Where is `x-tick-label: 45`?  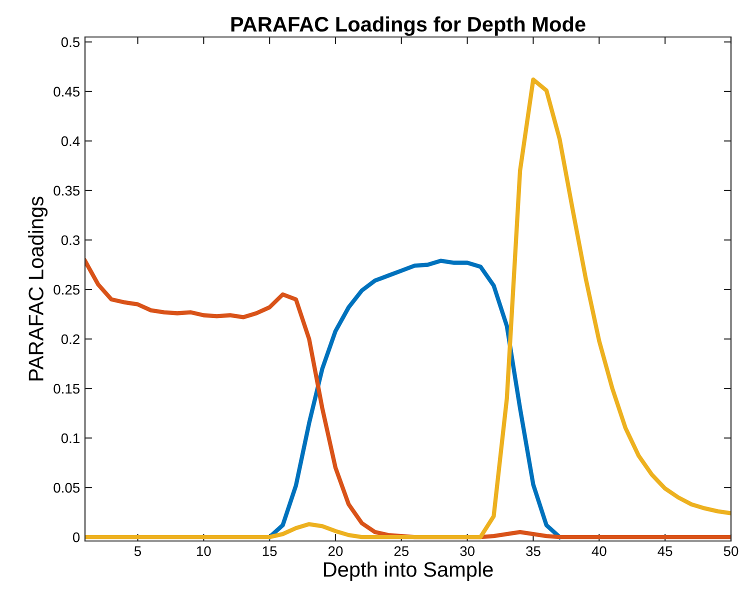 x-tick-label: 45 is located at coordinates (665, 551).